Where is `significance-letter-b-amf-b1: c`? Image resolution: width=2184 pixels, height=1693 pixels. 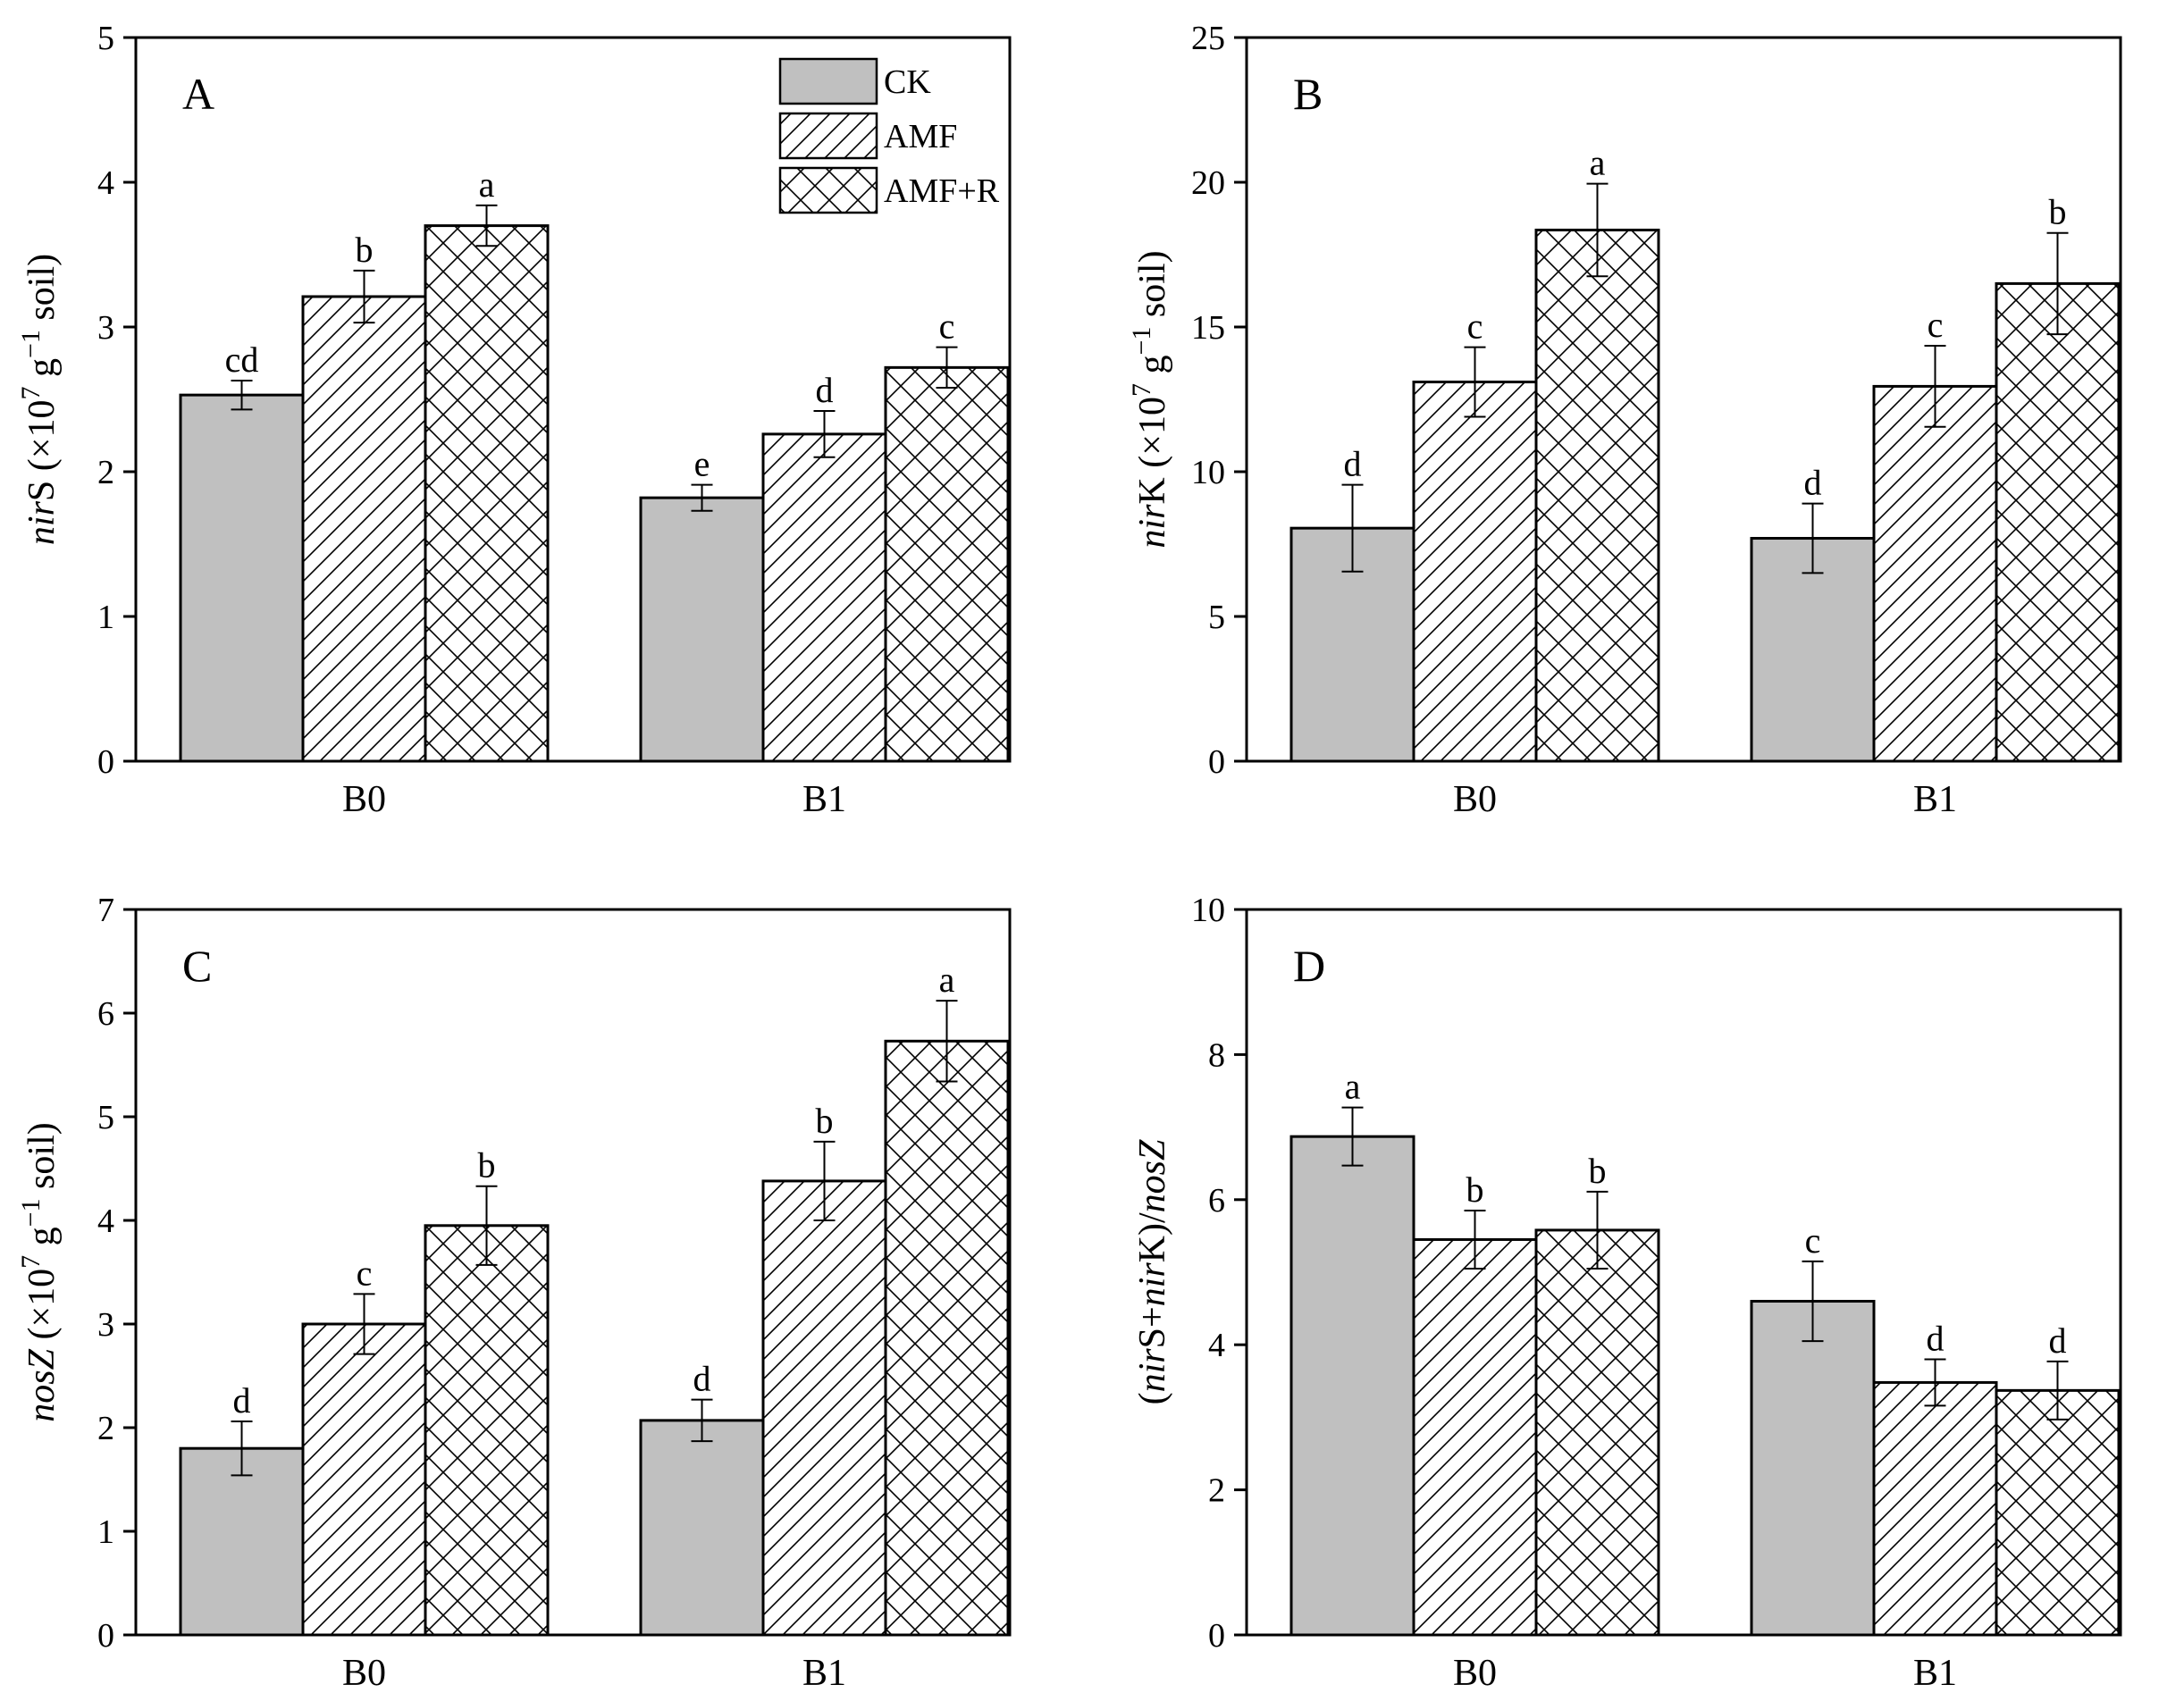 significance-letter-b-amf-b1: c is located at coordinates (1936, 325).